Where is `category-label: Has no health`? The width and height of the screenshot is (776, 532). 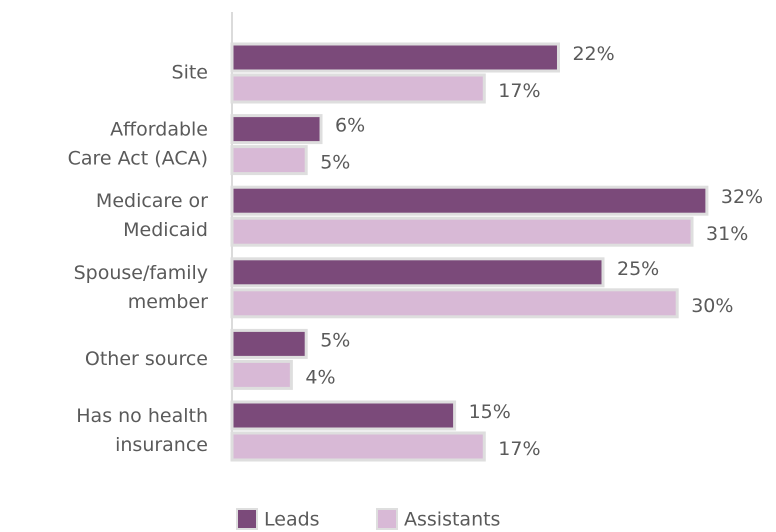
category-label: Has no health is located at coordinates (142, 416).